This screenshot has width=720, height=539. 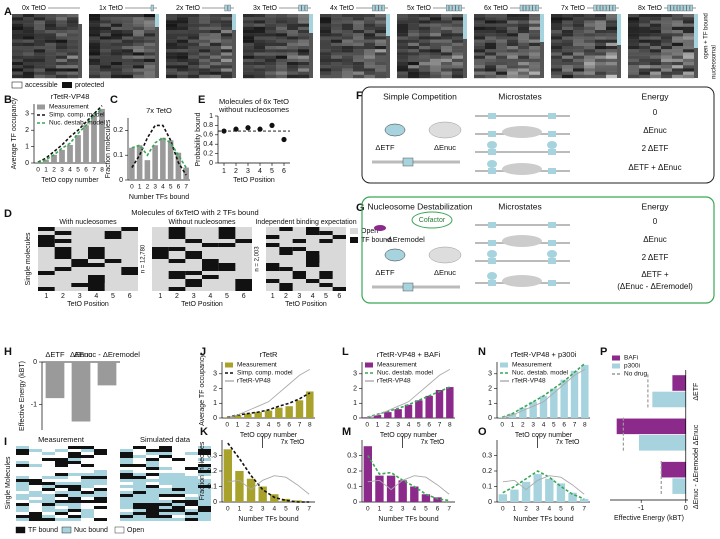 What do you see at coordinates (345, 352) in the screenshot?
I see `panel-letter: L` at bounding box center [345, 352].